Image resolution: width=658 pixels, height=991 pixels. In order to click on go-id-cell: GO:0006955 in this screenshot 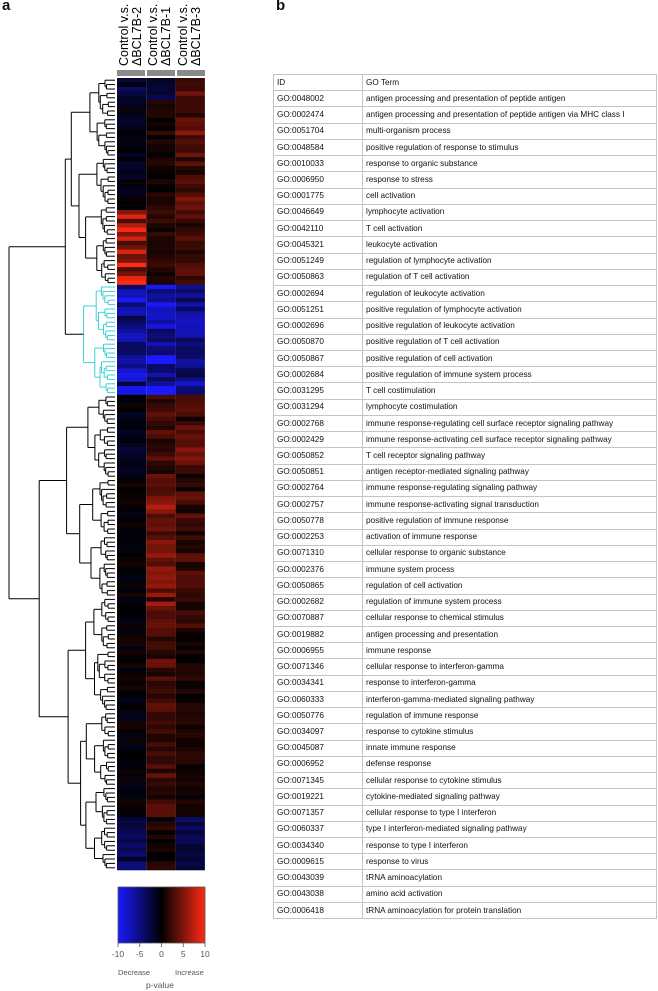, I will do `click(318, 651)`.